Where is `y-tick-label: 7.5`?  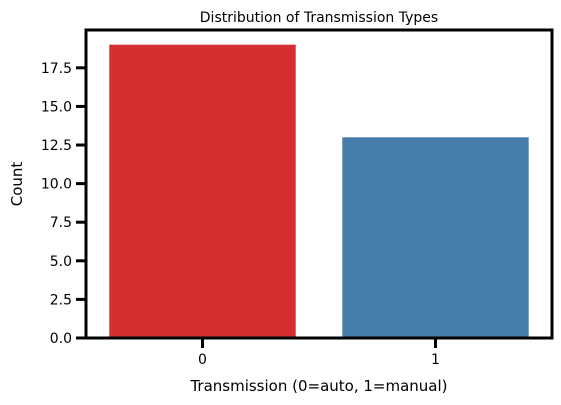 y-tick-label: 7.5 is located at coordinates (61, 223).